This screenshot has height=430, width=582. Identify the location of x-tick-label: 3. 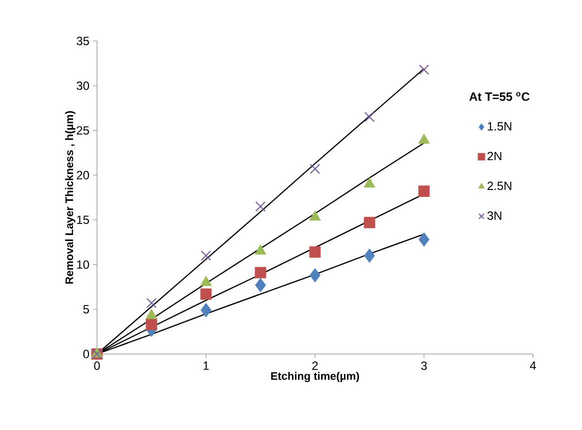
(424, 366).